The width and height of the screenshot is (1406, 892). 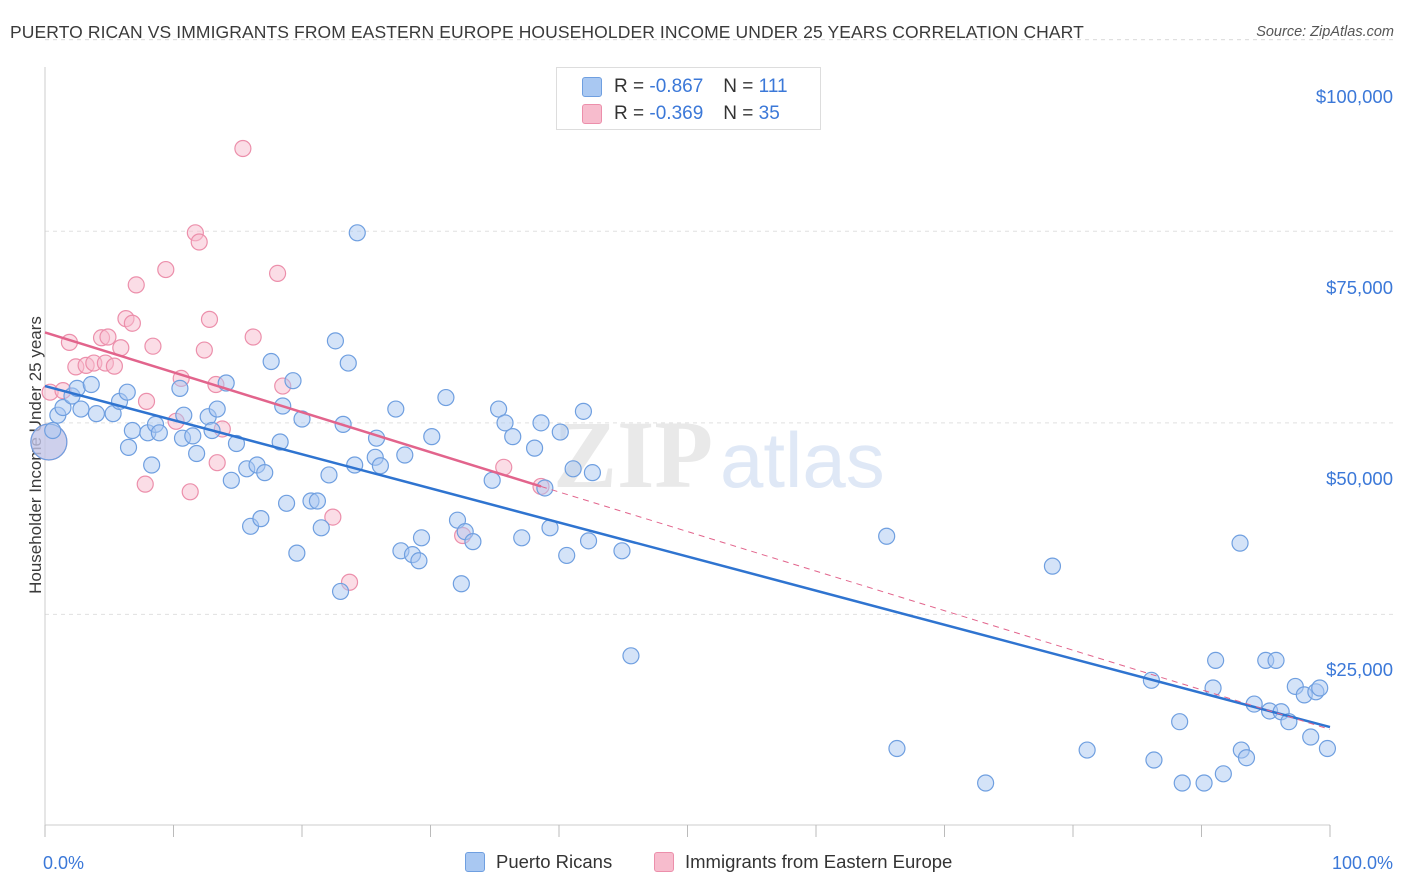 What do you see at coordinates (676, 86) in the screenshot?
I see `r-value: -0.867` at bounding box center [676, 86].